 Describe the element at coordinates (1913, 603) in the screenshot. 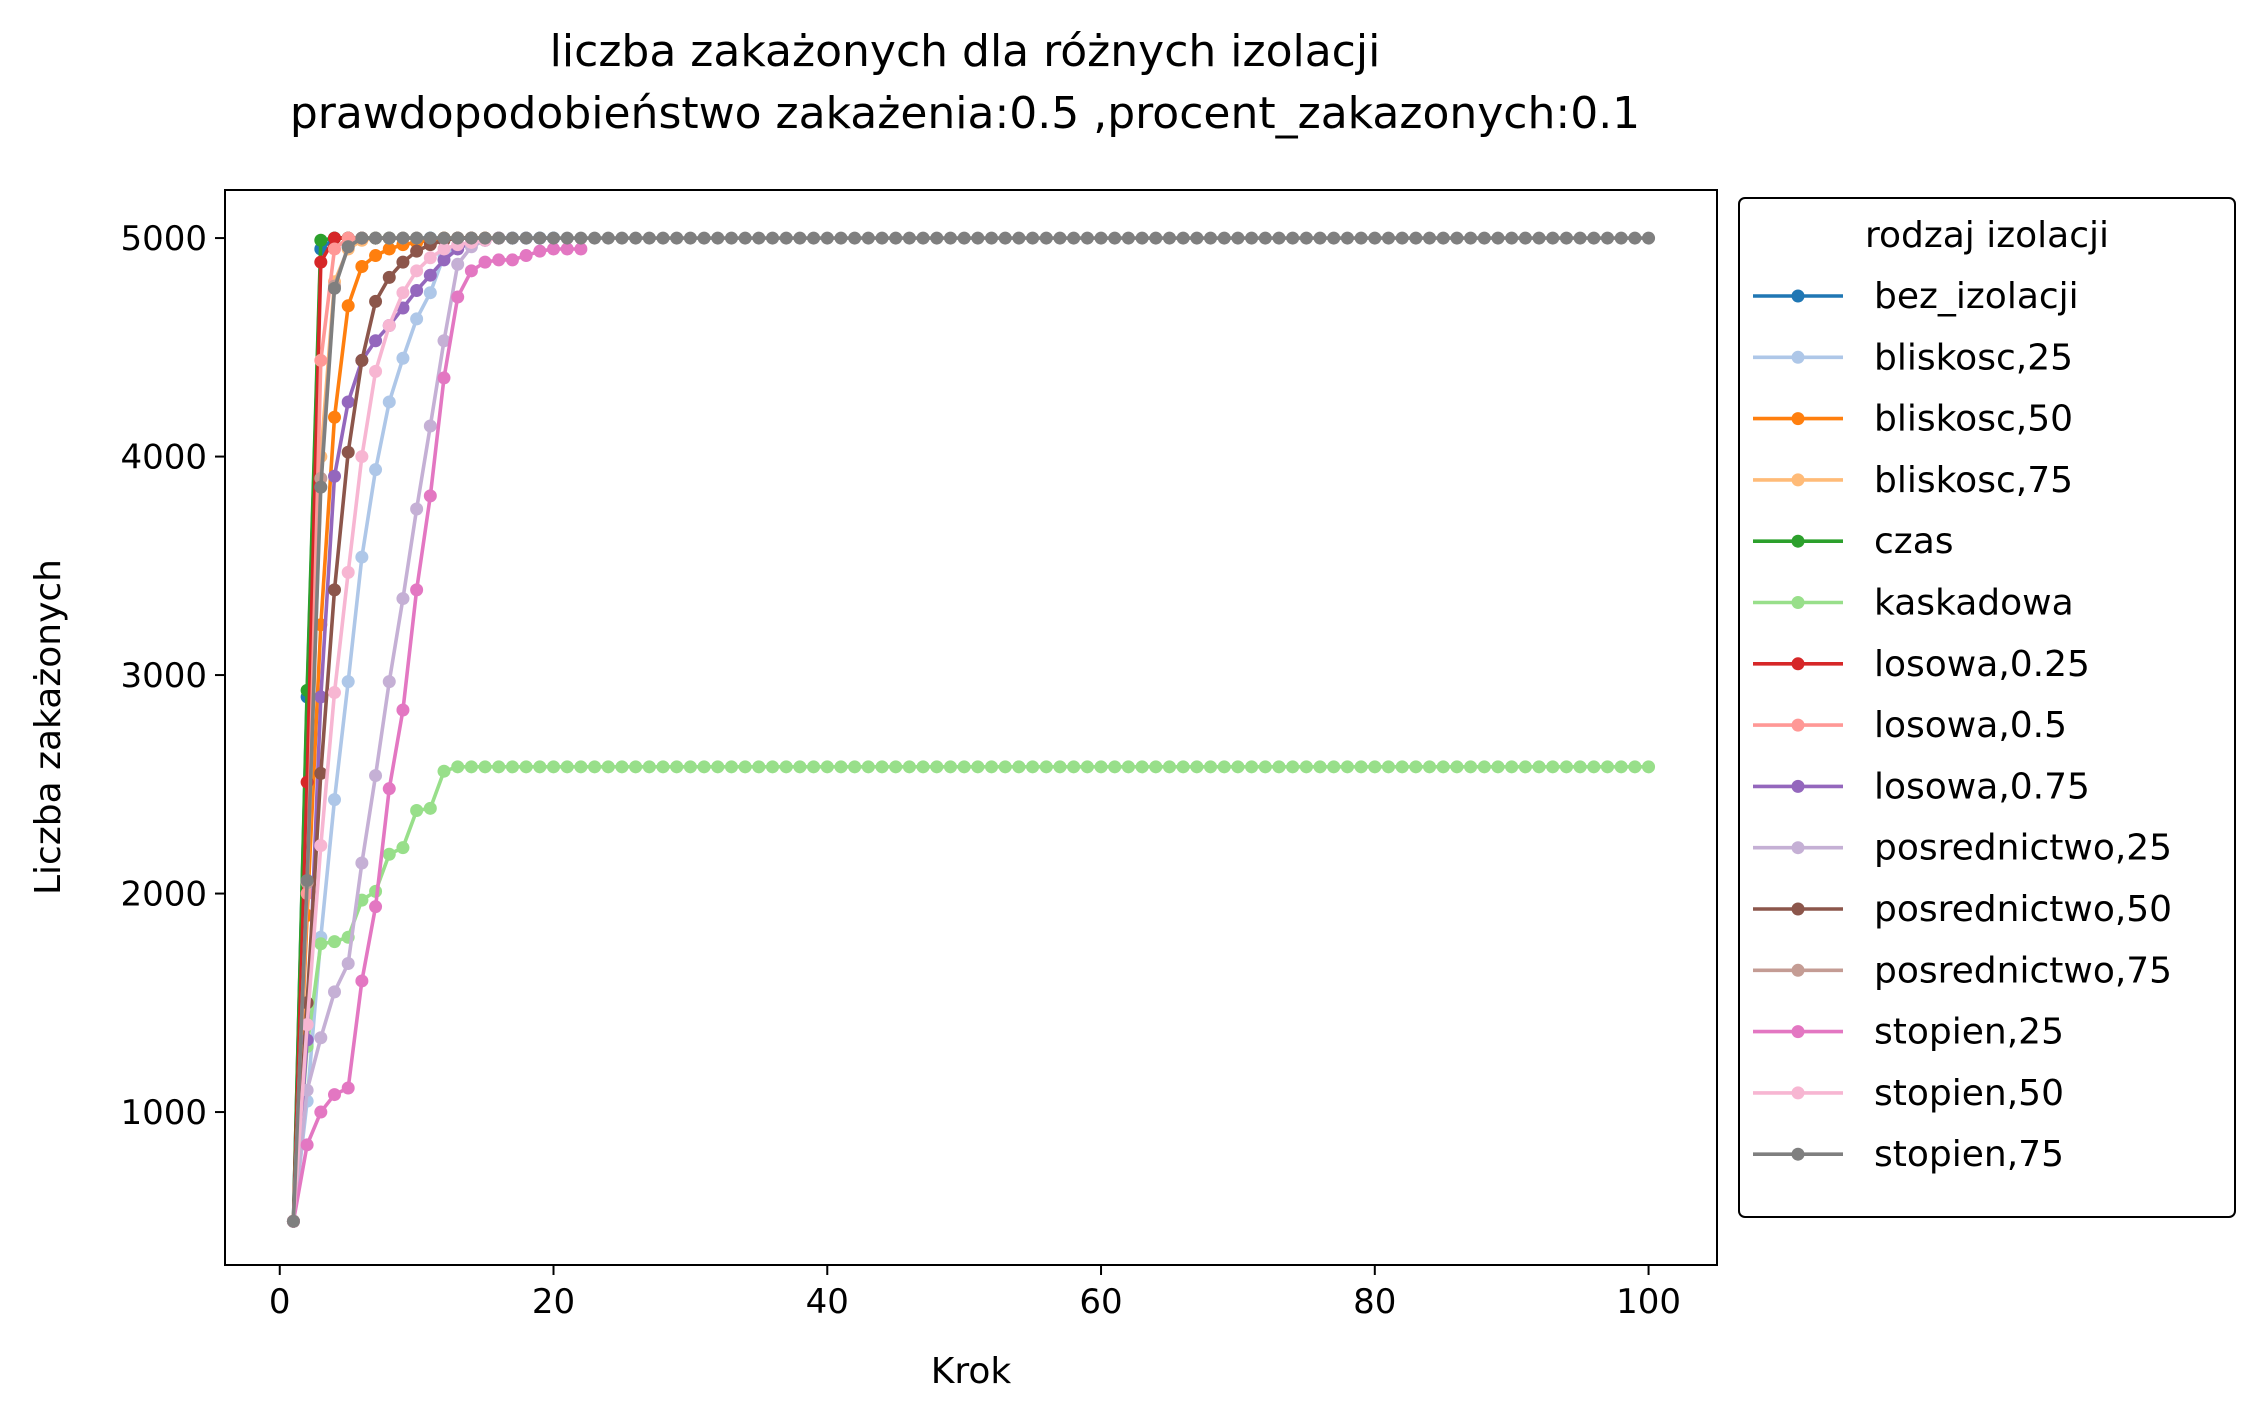

I see `legend-item-kaskadowa: kaskadowa` at that location.